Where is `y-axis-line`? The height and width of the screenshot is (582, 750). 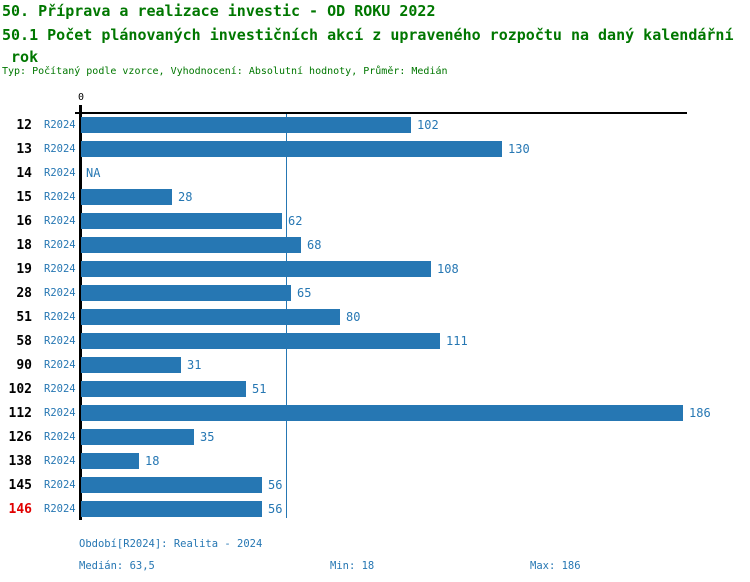
y-axis-line is located at coordinates (80, 312).